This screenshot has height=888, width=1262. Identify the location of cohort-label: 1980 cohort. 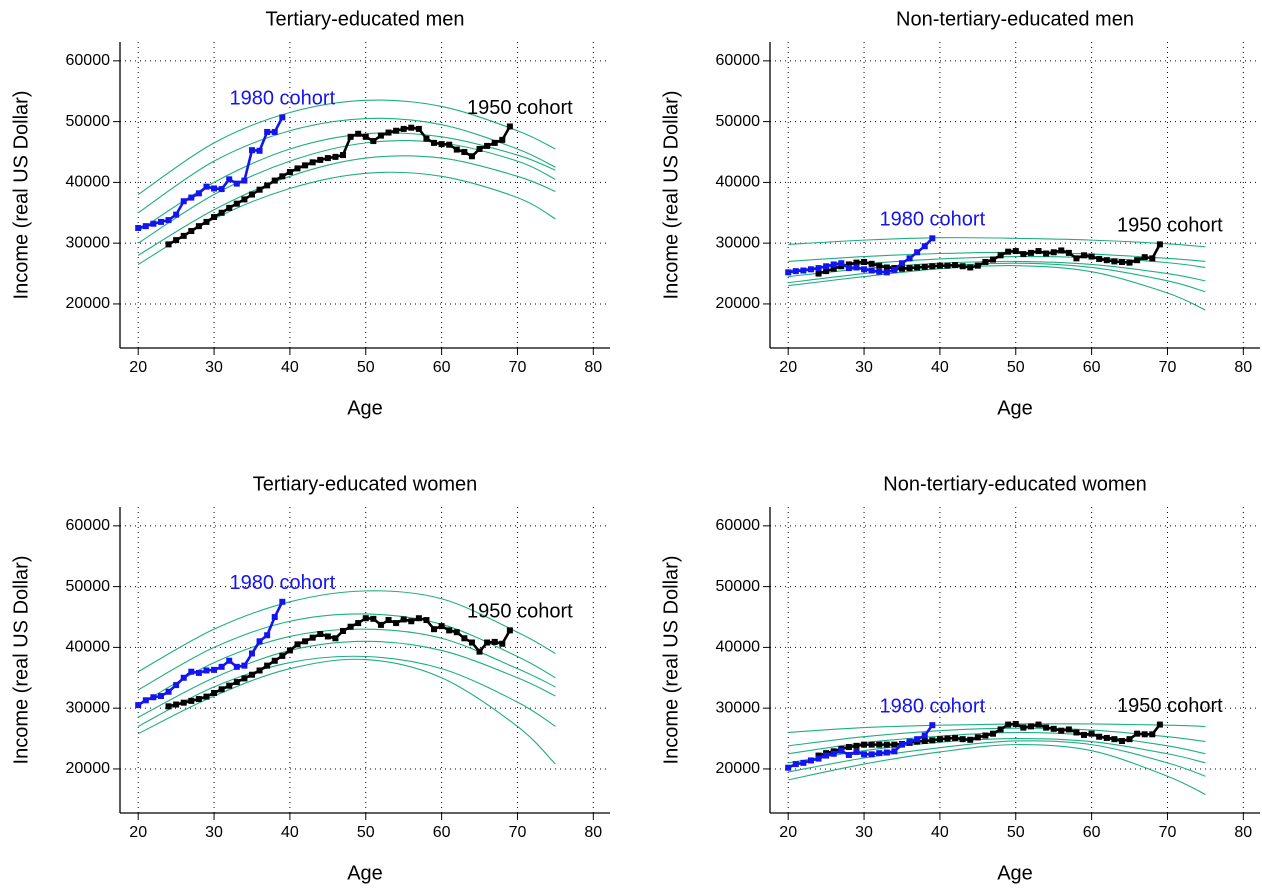
(283, 583).